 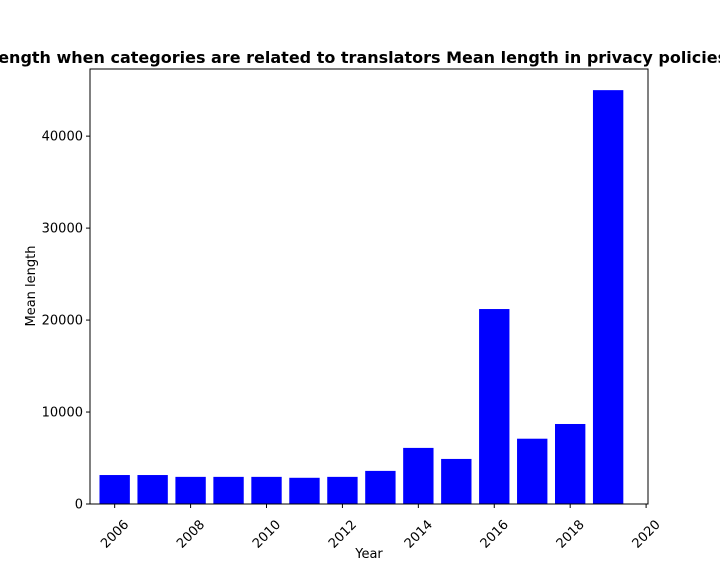 I want to click on x-axis: 2006 2008 2010 2012 2014 2016 2018 2020, so click(x=381, y=528).